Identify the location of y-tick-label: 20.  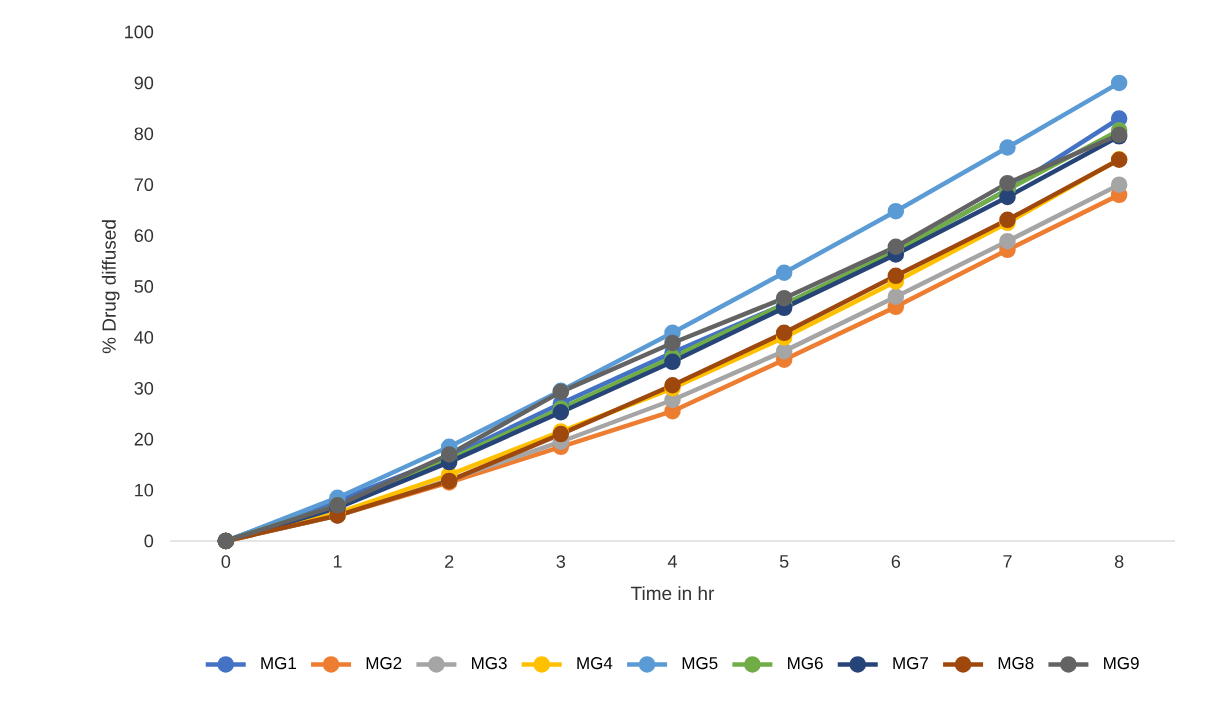
(144, 439).